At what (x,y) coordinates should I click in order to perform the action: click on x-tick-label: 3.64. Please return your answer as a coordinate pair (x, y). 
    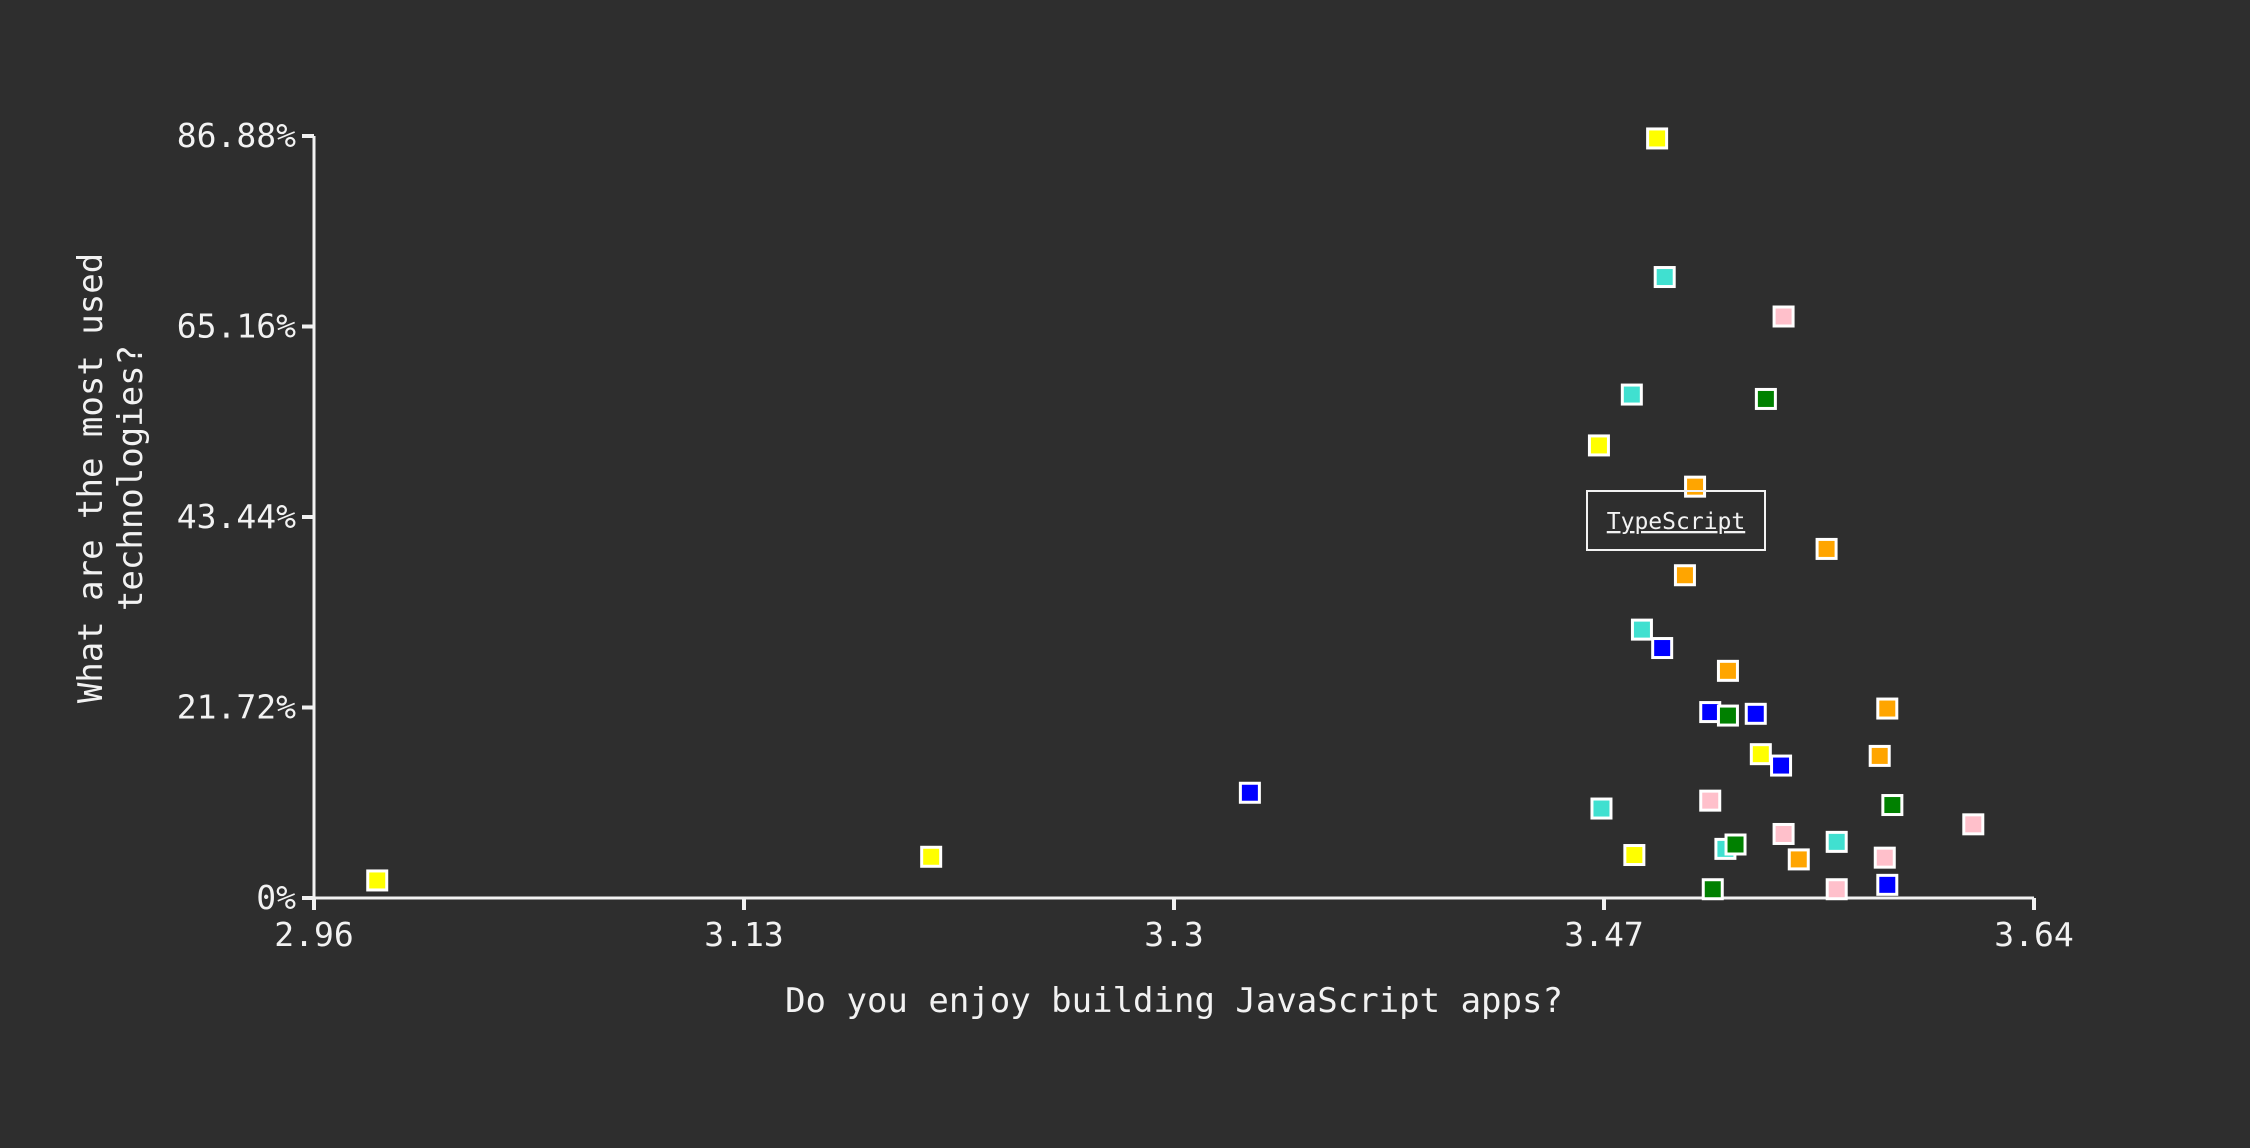
    Looking at the image, I should click on (2033, 934).